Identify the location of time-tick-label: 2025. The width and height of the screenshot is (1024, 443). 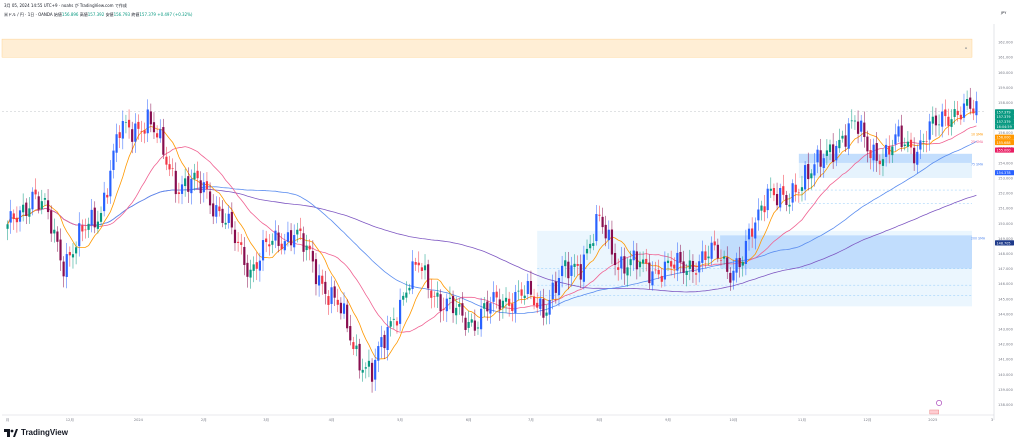
(932, 420).